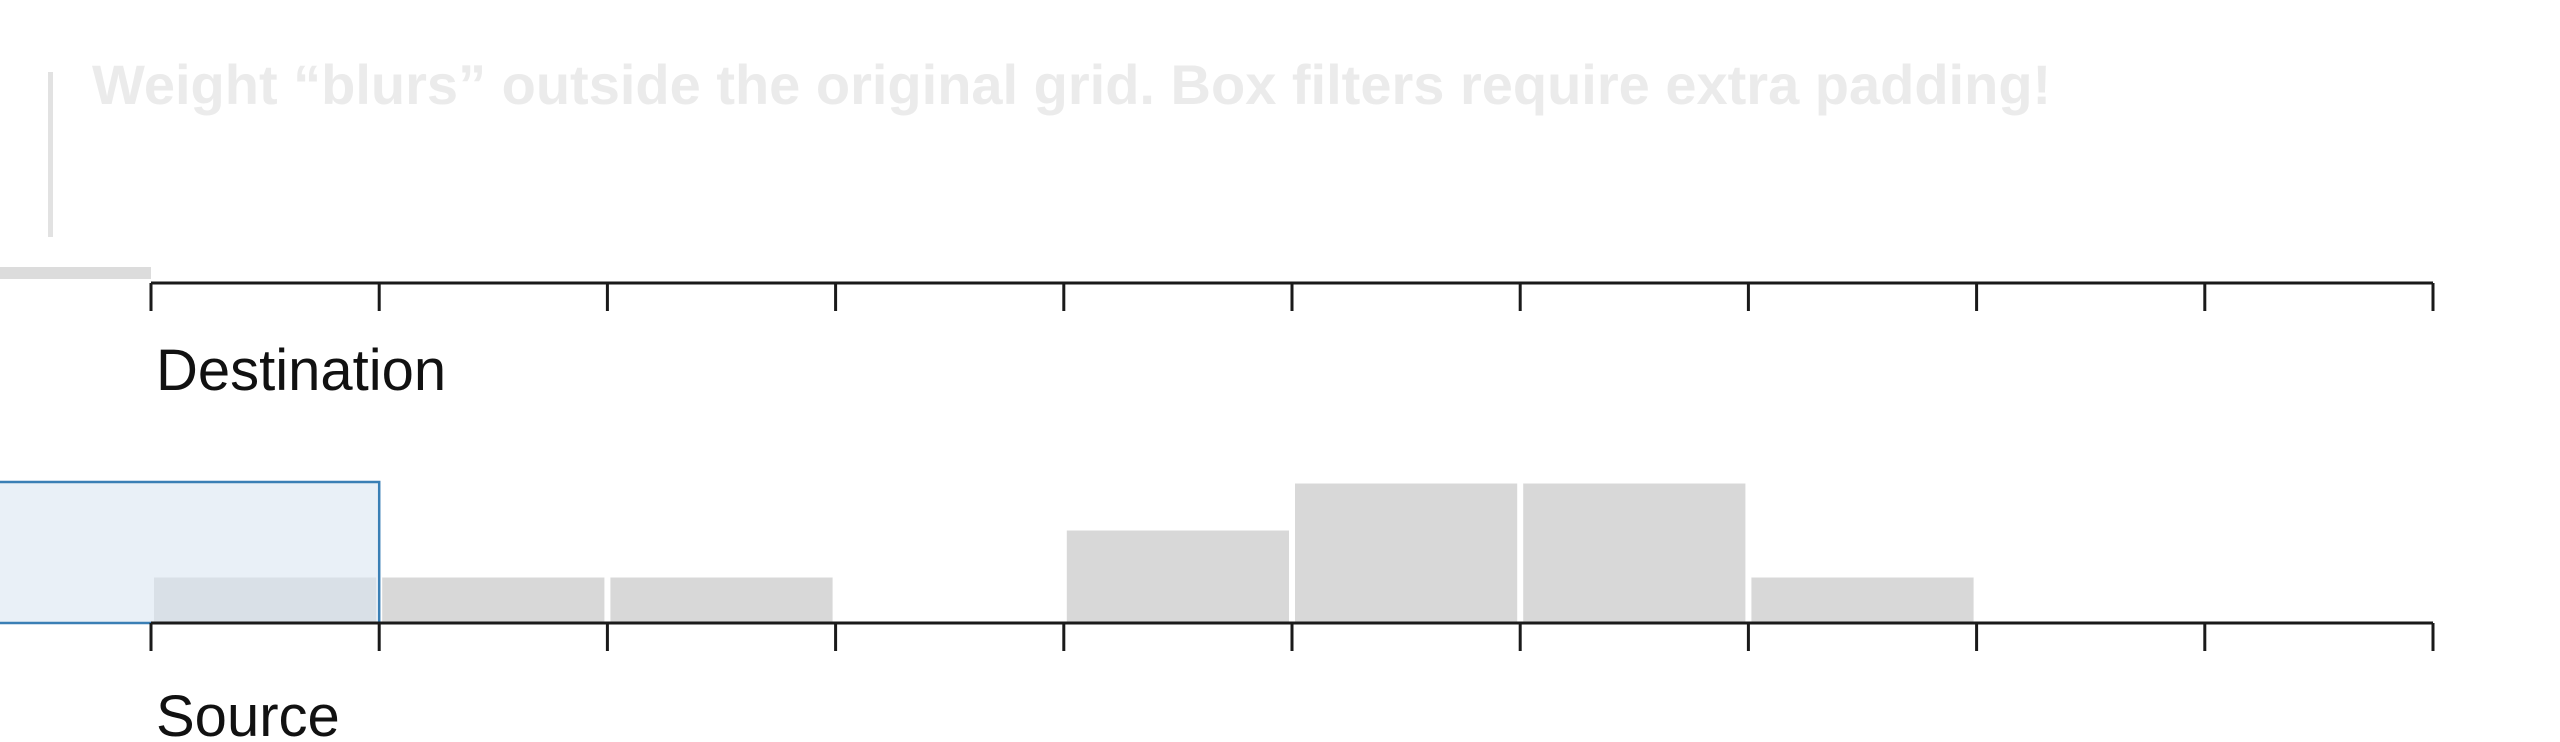  I want to click on destination-edge-stub, so click(75, 273).